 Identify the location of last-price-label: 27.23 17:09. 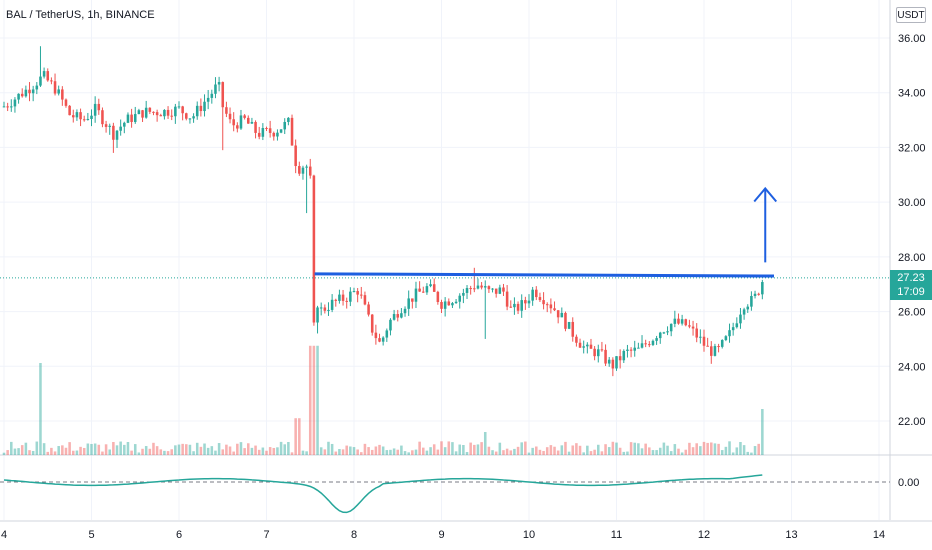
(911, 284).